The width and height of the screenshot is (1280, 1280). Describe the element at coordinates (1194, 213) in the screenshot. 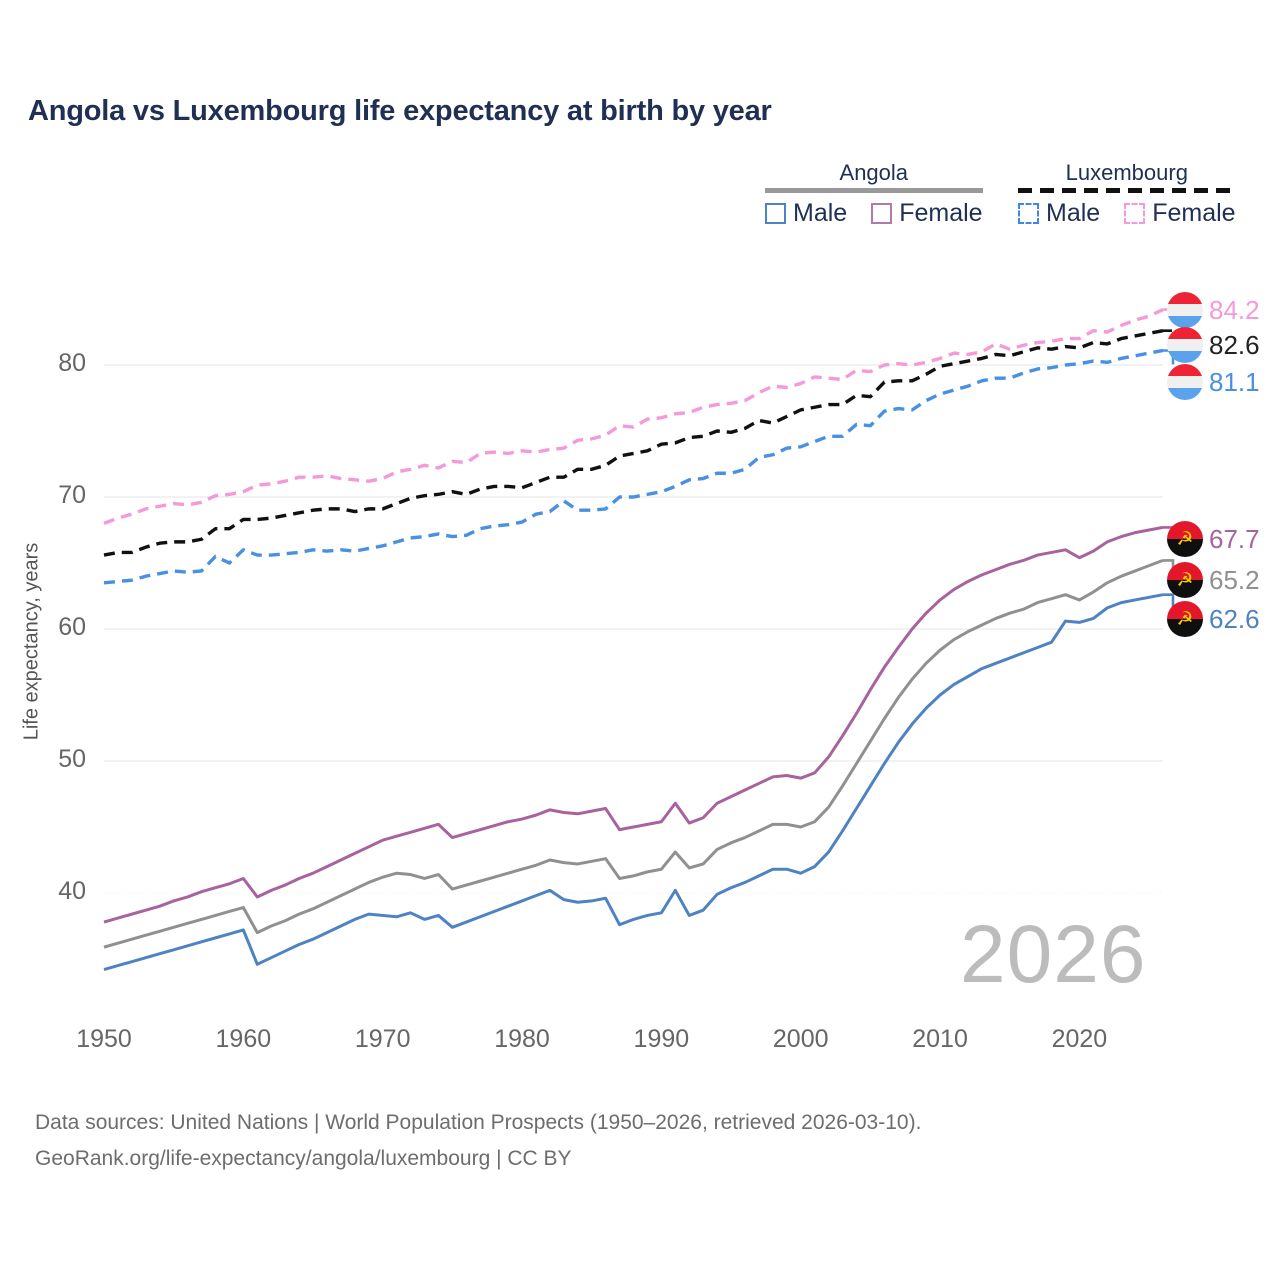

I see `legend-label-luxembourg-female: Female` at that location.